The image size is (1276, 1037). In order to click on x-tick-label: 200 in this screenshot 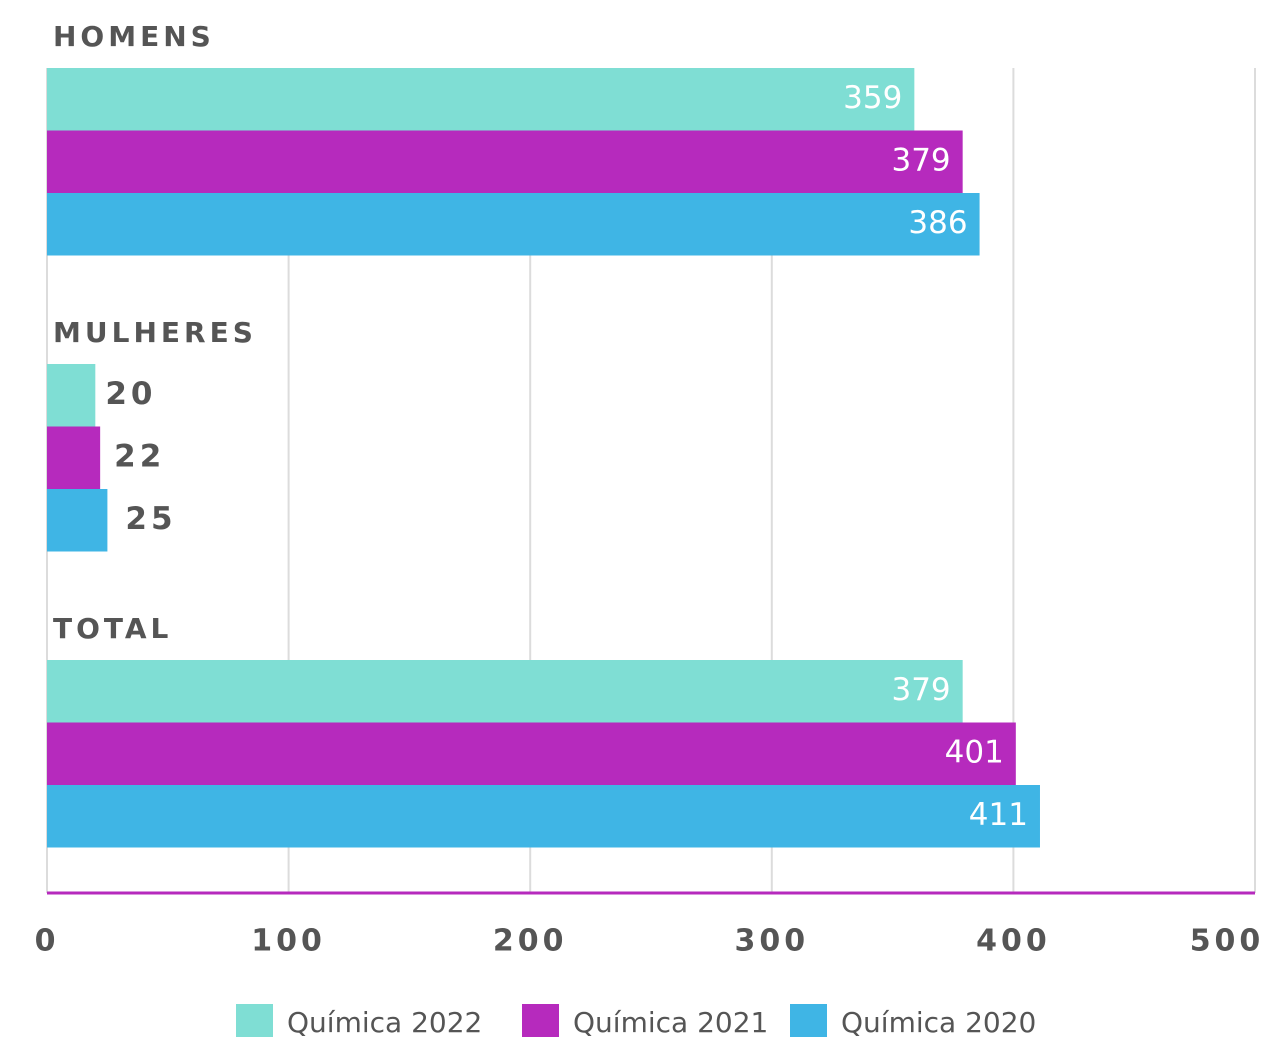, I will do `click(530, 941)`.